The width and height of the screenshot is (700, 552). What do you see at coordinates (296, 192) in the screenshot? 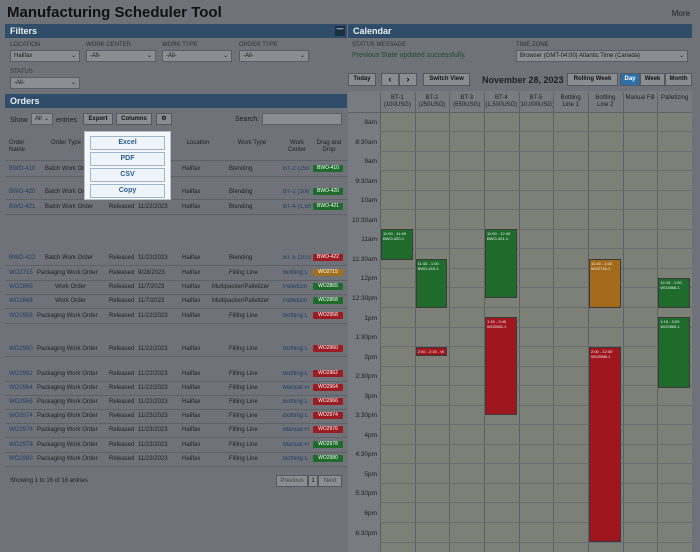
I see `work-center-link: BT-1 (100` at bounding box center [296, 192].